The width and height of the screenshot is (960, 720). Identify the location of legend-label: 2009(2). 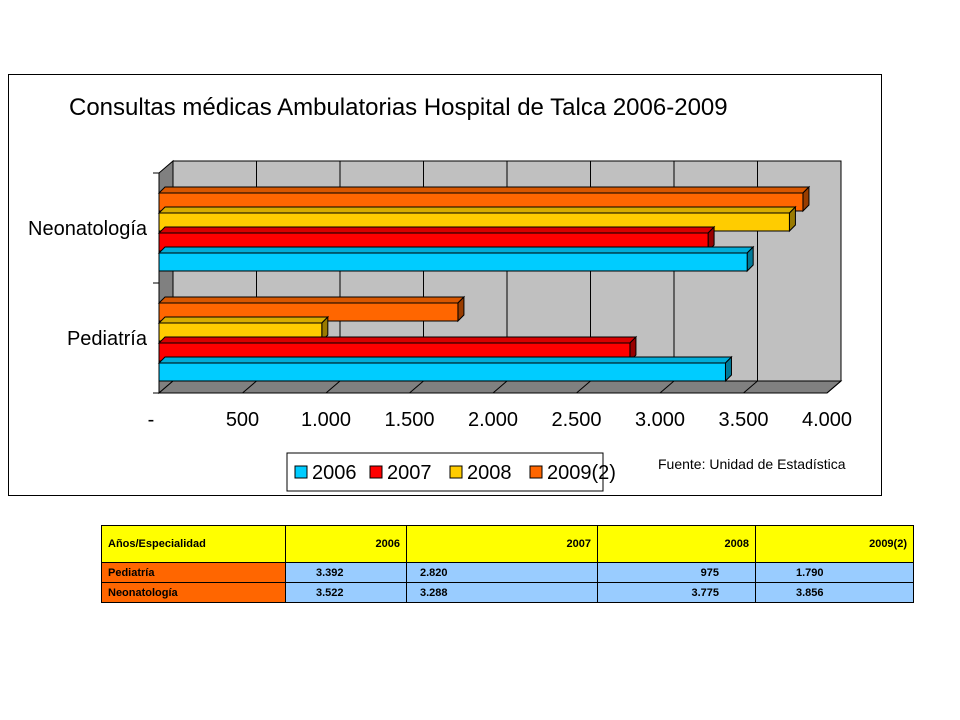
(581, 473).